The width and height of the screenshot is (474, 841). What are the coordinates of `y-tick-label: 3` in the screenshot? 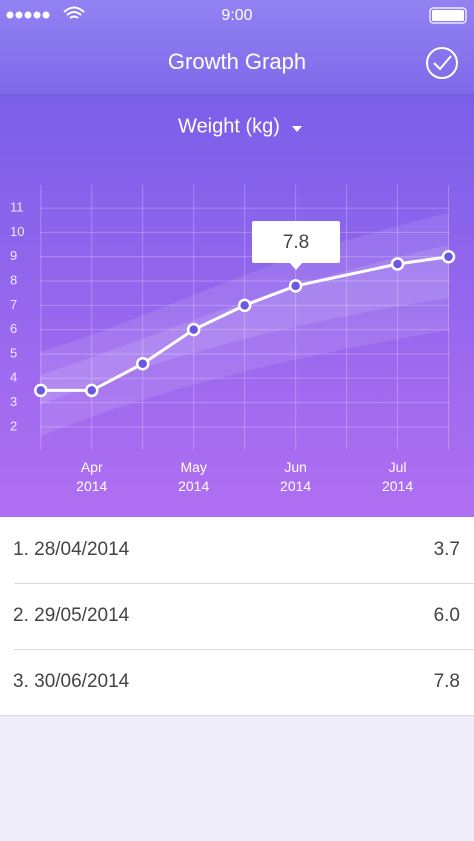 It's located at (13, 401).